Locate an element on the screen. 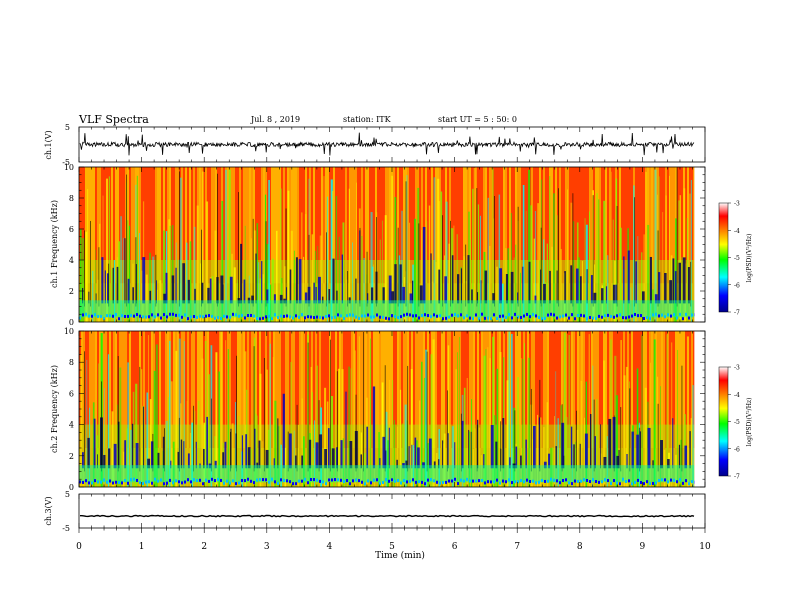 The width and height of the screenshot is (792, 612). x-tick-label: 5 is located at coordinates (392, 547).